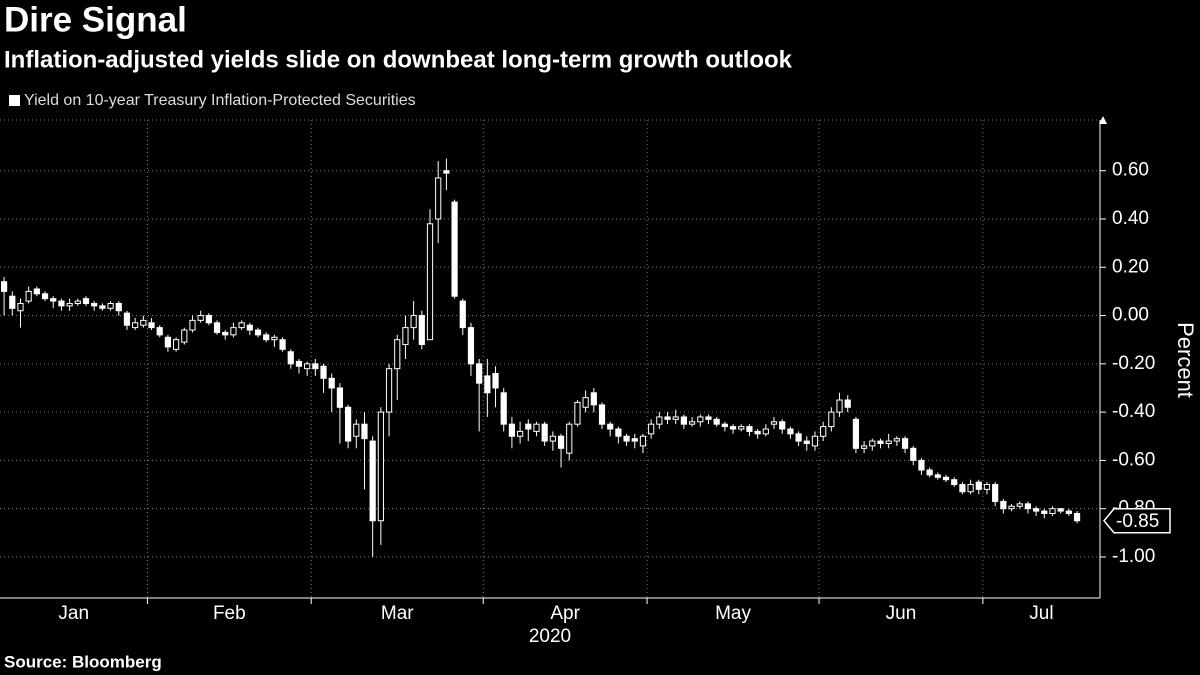 This screenshot has height=675, width=1200. What do you see at coordinates (1137, 521) in the screenshot?
I see `last-value-label: -0.85` at bounding box center [1137, 521].